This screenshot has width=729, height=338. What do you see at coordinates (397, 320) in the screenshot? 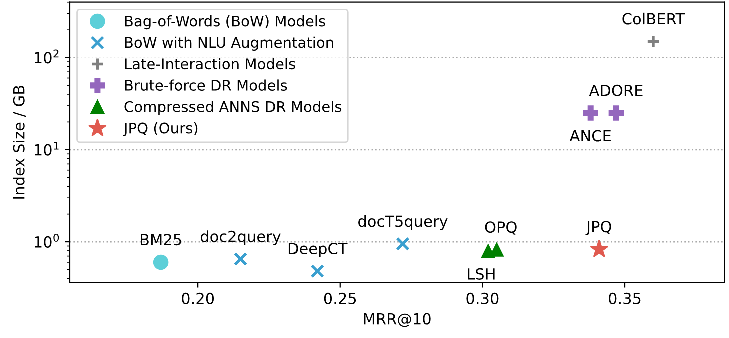
I see `x-axis-title: MRR@10` at bounding box center [397, 320].